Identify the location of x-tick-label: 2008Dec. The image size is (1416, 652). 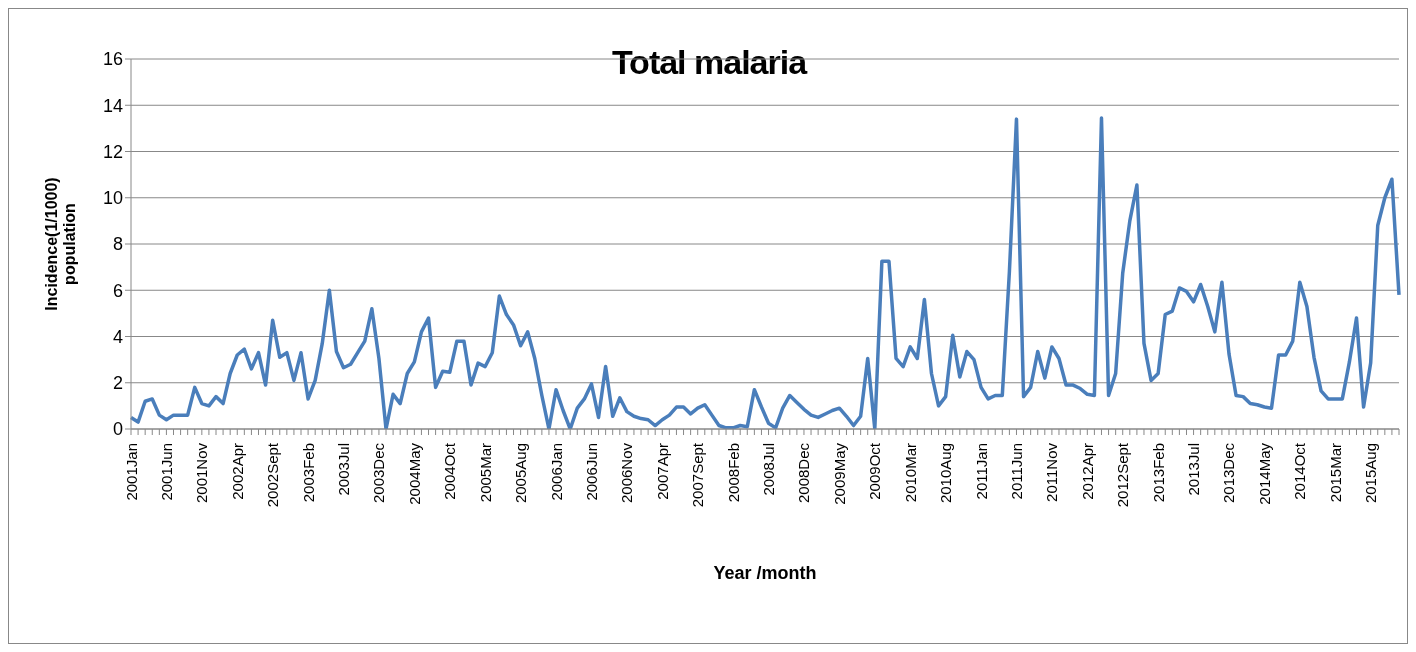
(804, 473).